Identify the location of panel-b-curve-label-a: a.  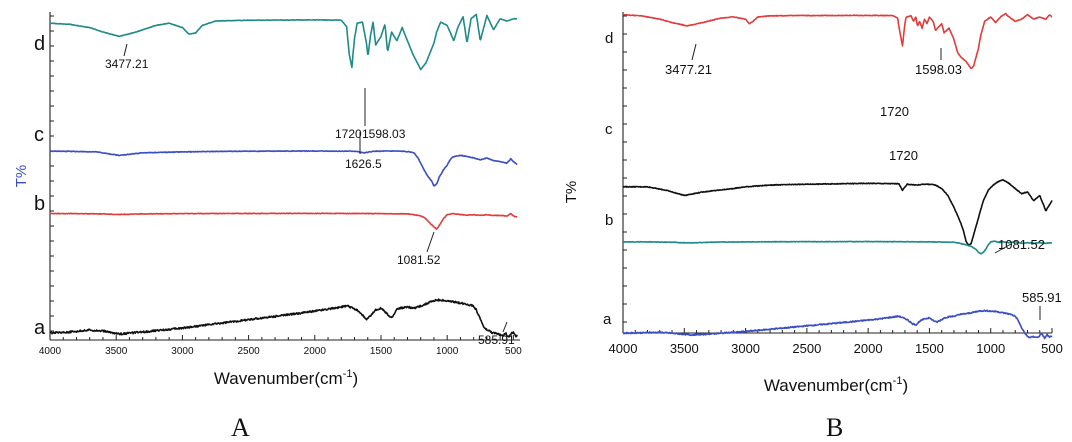
(607, 319).